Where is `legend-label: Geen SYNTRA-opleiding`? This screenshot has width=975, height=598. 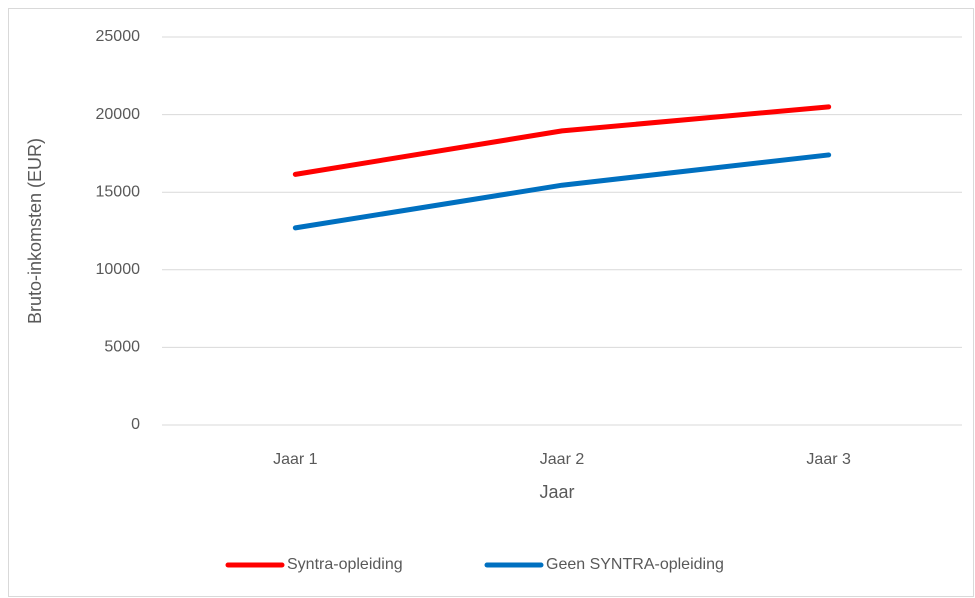
legend-label: Geen SYNTRA-opleiding is located at coordinates (635, 564).